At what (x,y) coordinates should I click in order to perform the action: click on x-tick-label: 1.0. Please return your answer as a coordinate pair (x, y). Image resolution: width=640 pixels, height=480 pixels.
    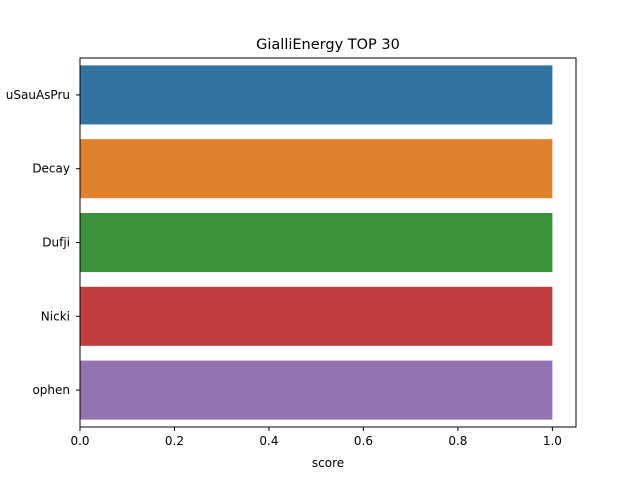
    Looking at the image, I should click on (552, 441).